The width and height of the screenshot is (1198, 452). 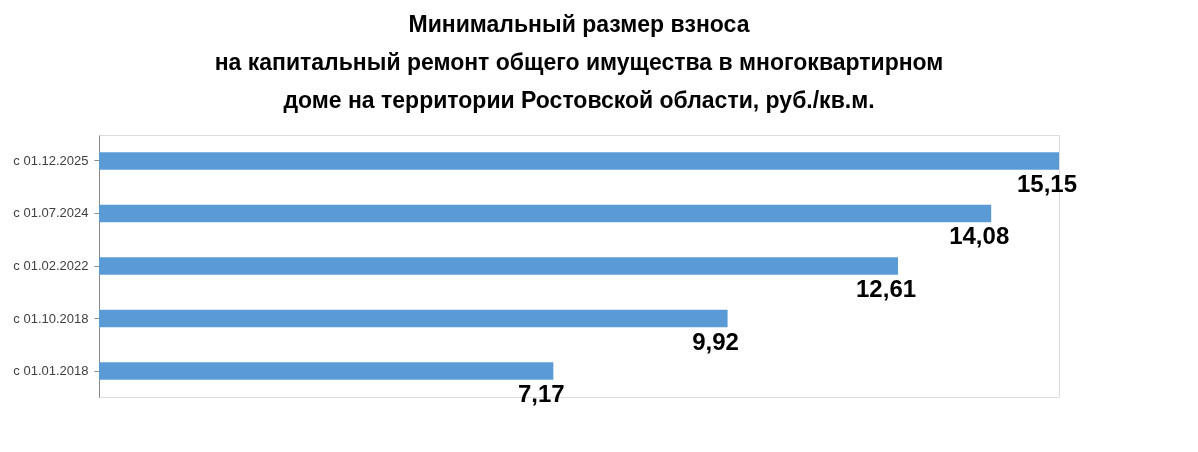 What do you see at coordinates (541, 394) in the screenshot?
I see `data-label: 7,17` at bounding box center [541, 394].